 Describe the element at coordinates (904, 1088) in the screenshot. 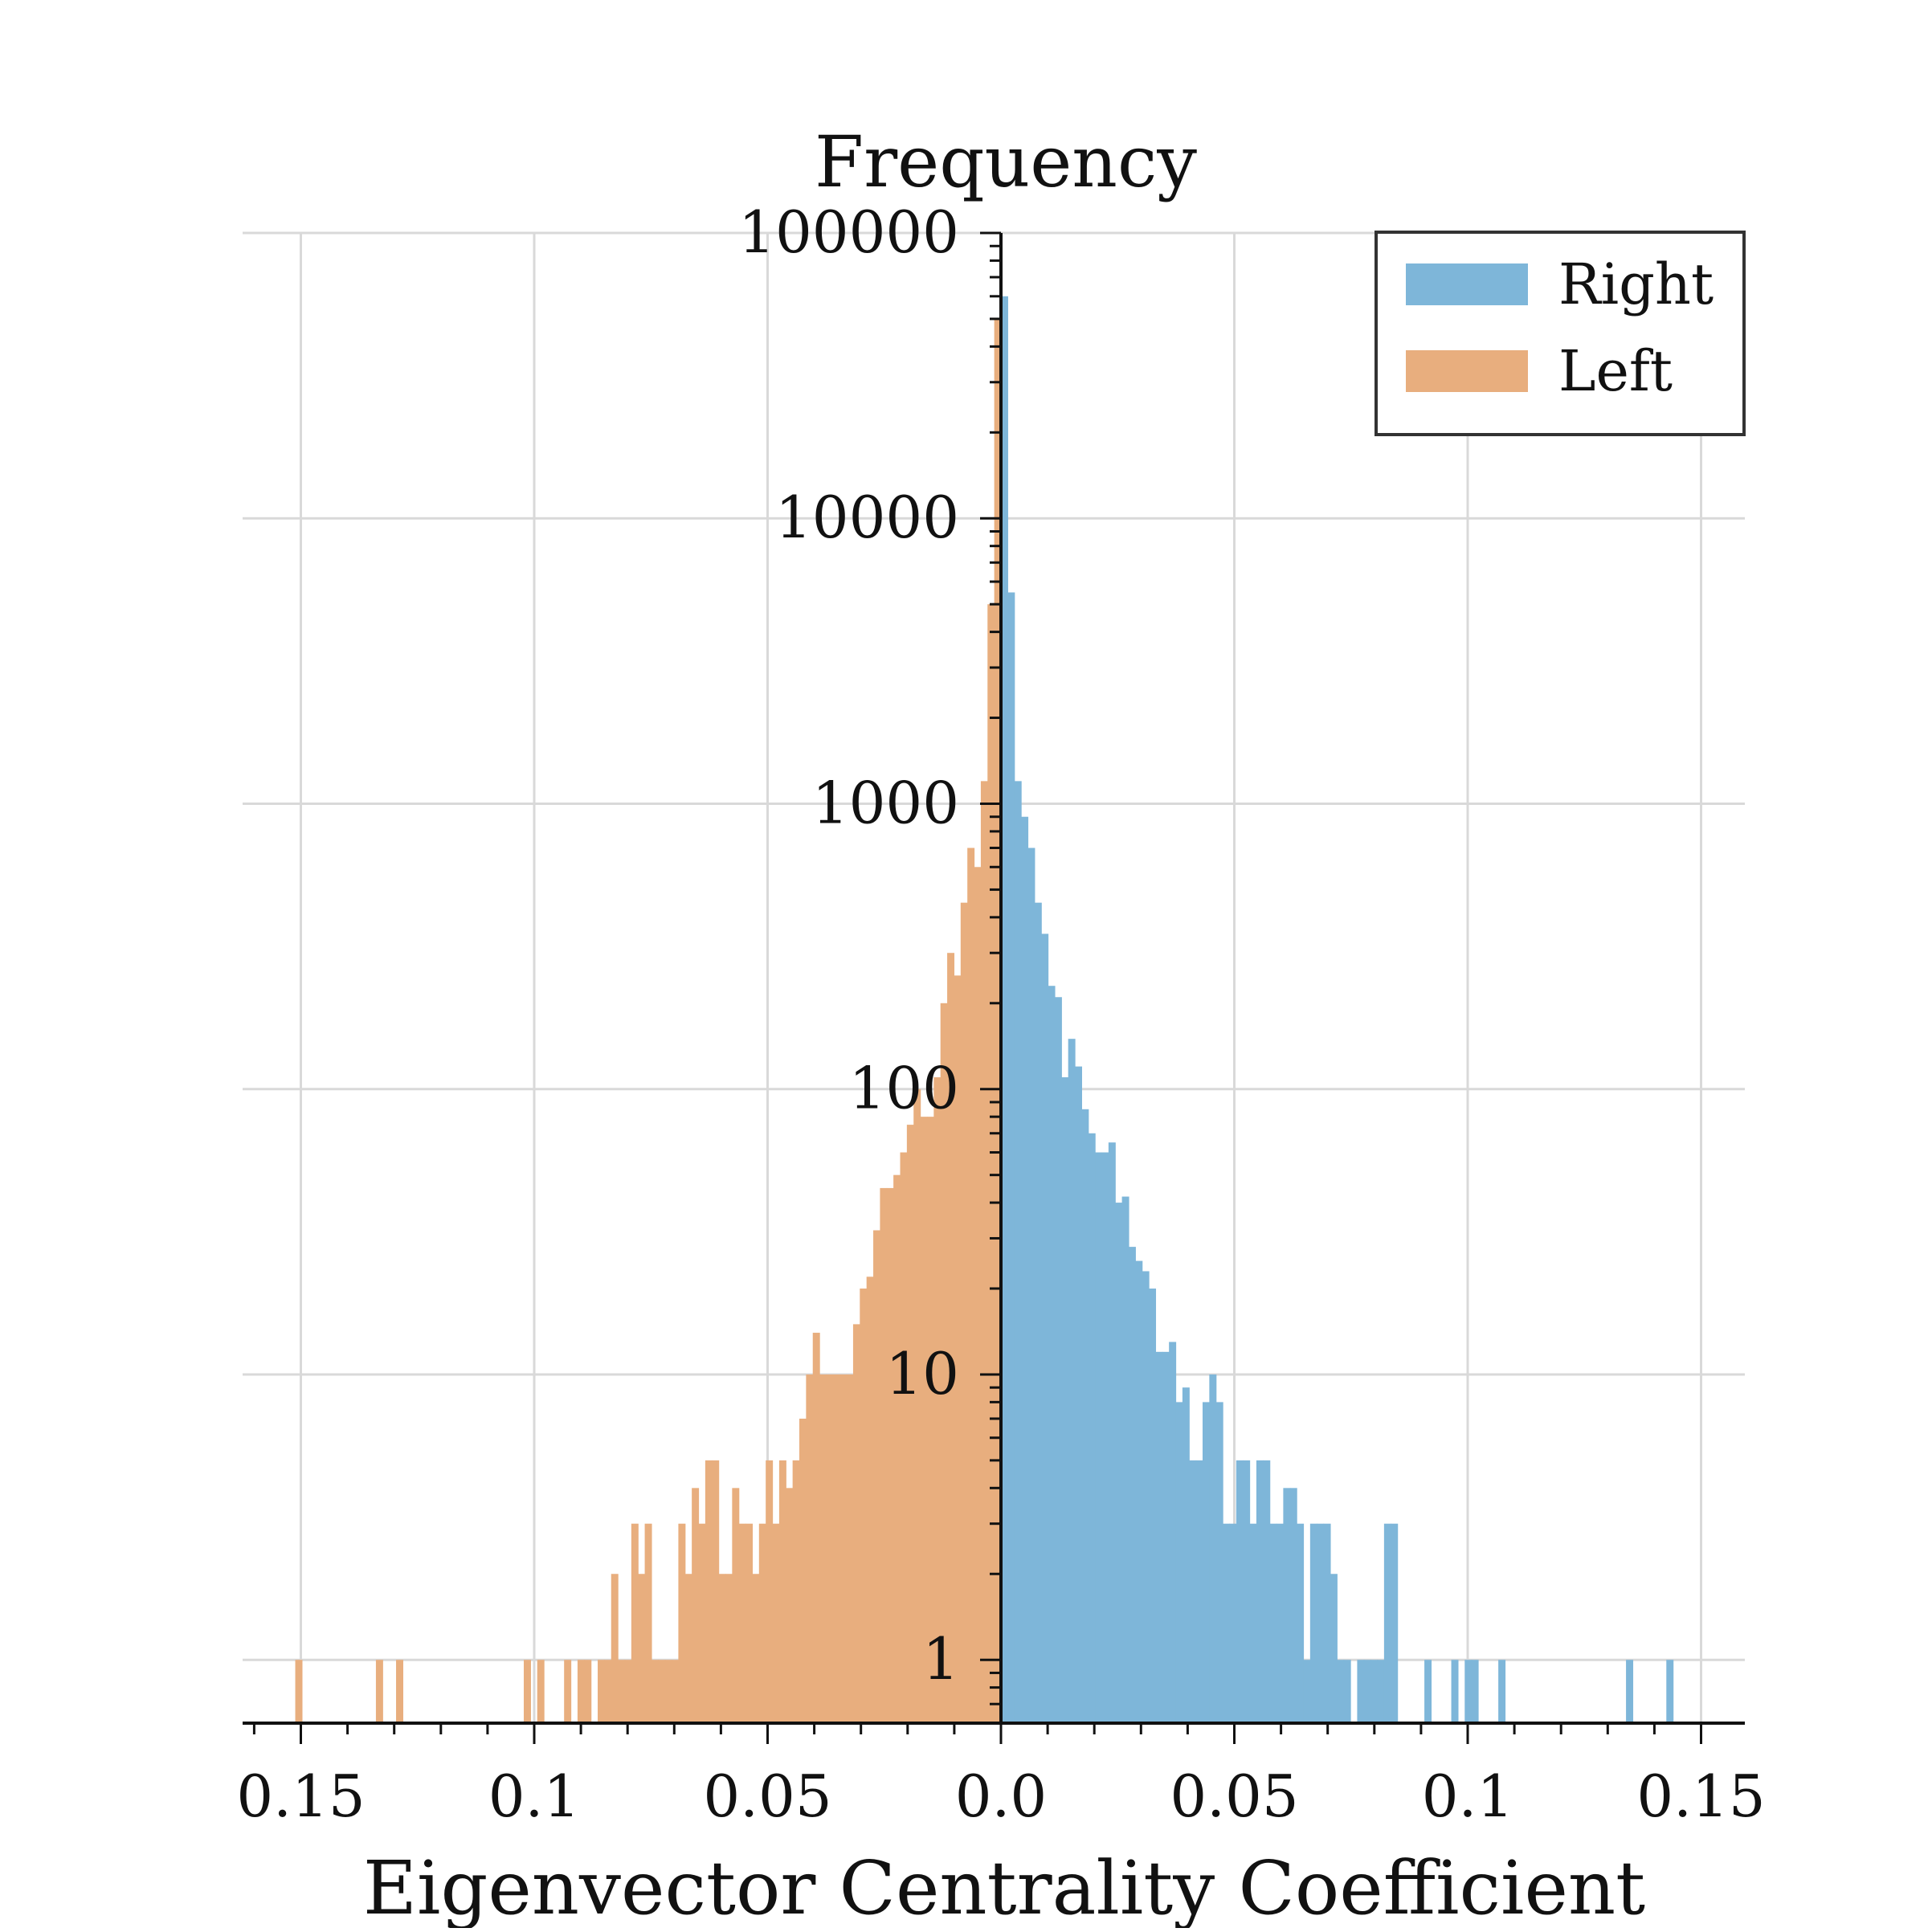

I see `y-tick-label: 100` at that location.